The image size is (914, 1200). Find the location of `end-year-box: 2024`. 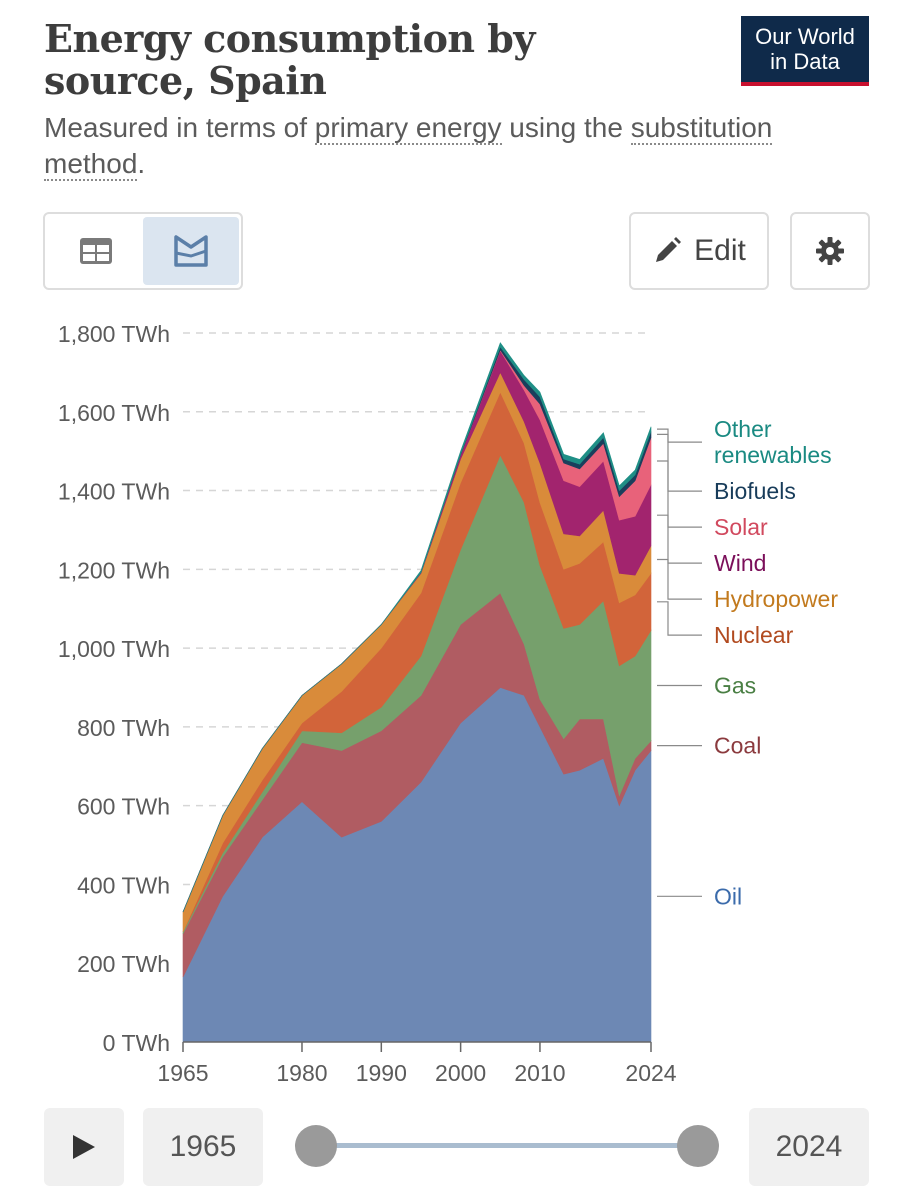

end-year-box: 2024 is located at coordinates (809, 1147).